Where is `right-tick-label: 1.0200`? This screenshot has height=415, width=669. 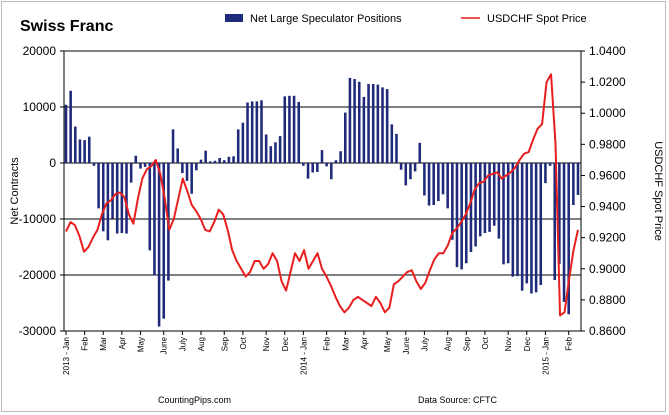
right-tick-label: 1.0200 is located at coordinates (607, 82).